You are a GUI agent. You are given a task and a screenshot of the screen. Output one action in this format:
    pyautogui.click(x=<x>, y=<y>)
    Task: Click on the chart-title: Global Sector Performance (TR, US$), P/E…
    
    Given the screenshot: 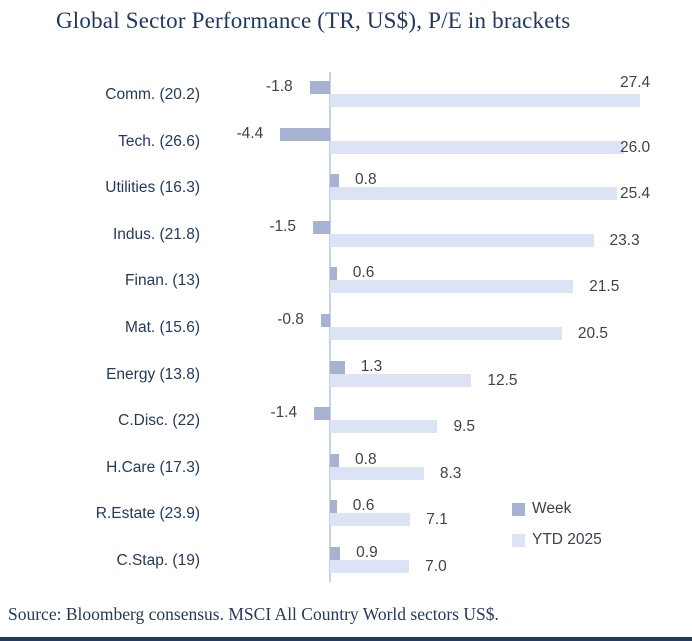 What is the action you would take?
    pyautogui.click(x=313, y=20)
    